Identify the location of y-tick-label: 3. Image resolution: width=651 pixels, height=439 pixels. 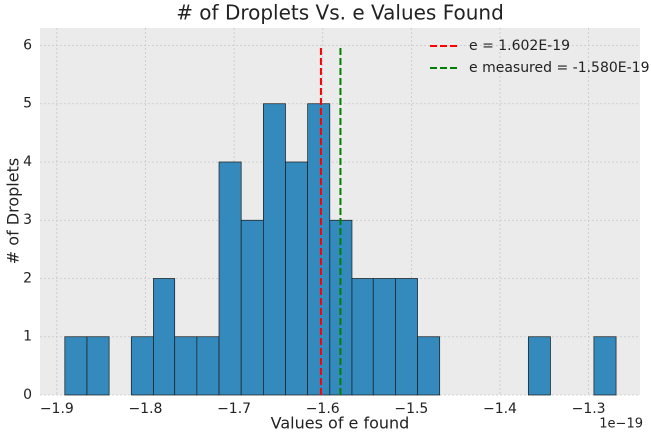
(27, 220).